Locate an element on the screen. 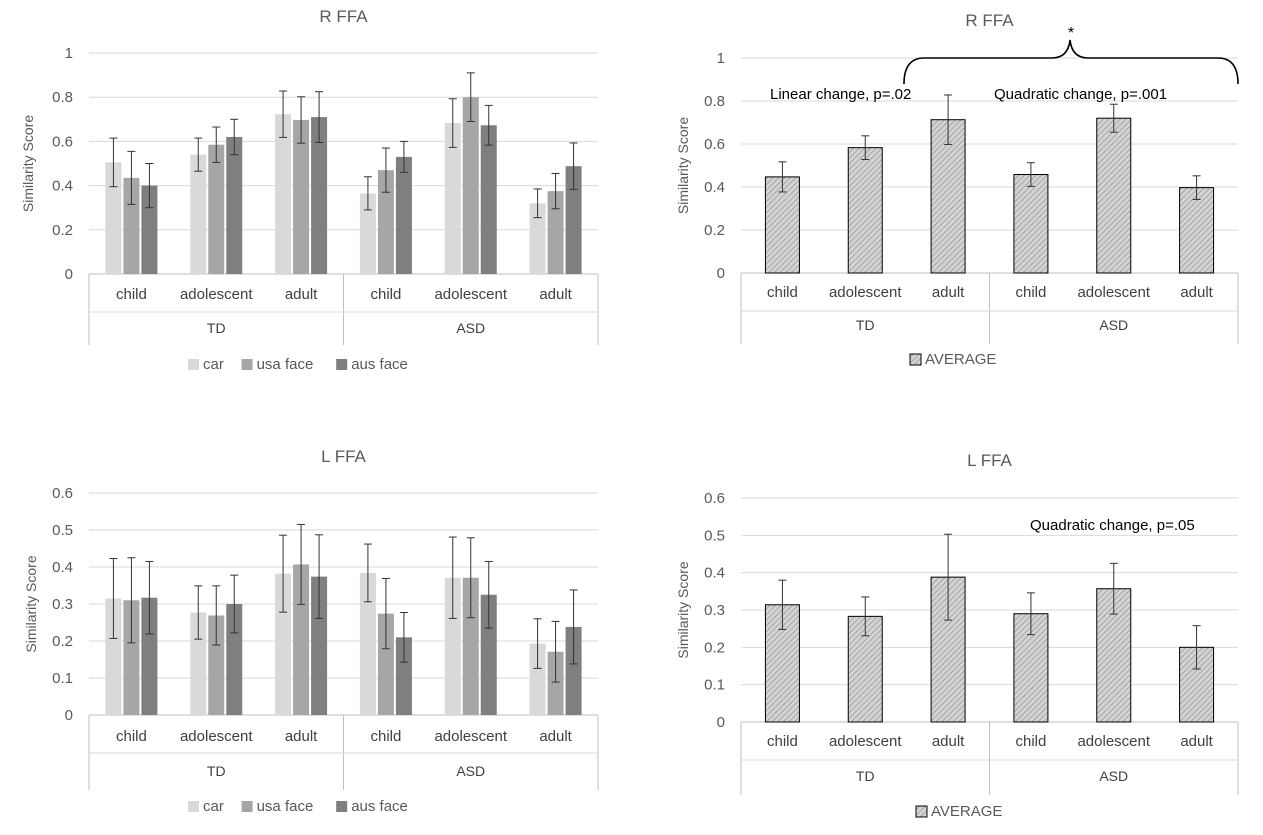 This screenshot has width=1263, height=835. y-tick-label: 0.8 is located at coordinates (714, 101).